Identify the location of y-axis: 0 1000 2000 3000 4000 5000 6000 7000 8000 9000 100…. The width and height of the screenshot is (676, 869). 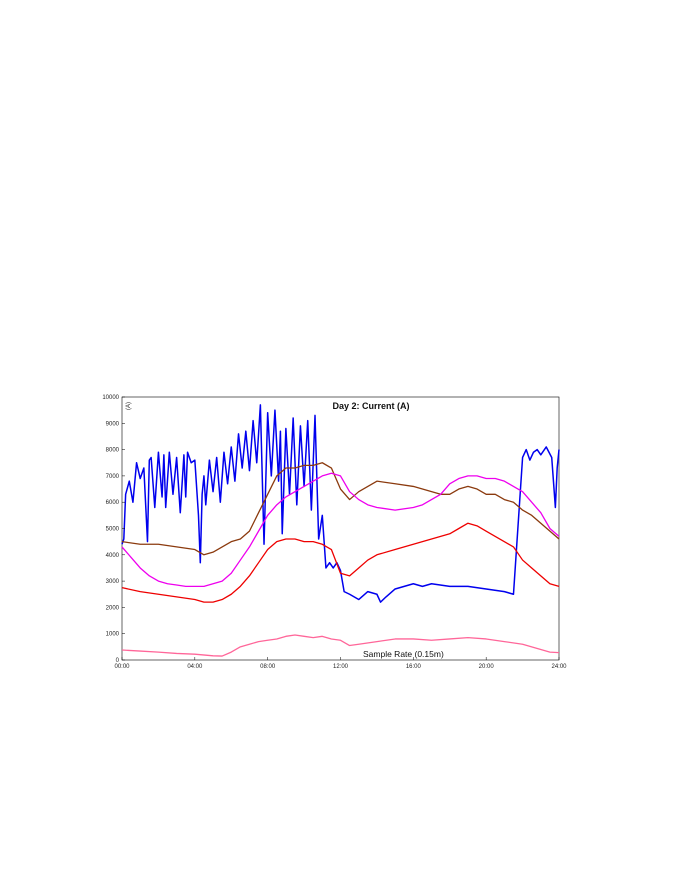
(113, 529).